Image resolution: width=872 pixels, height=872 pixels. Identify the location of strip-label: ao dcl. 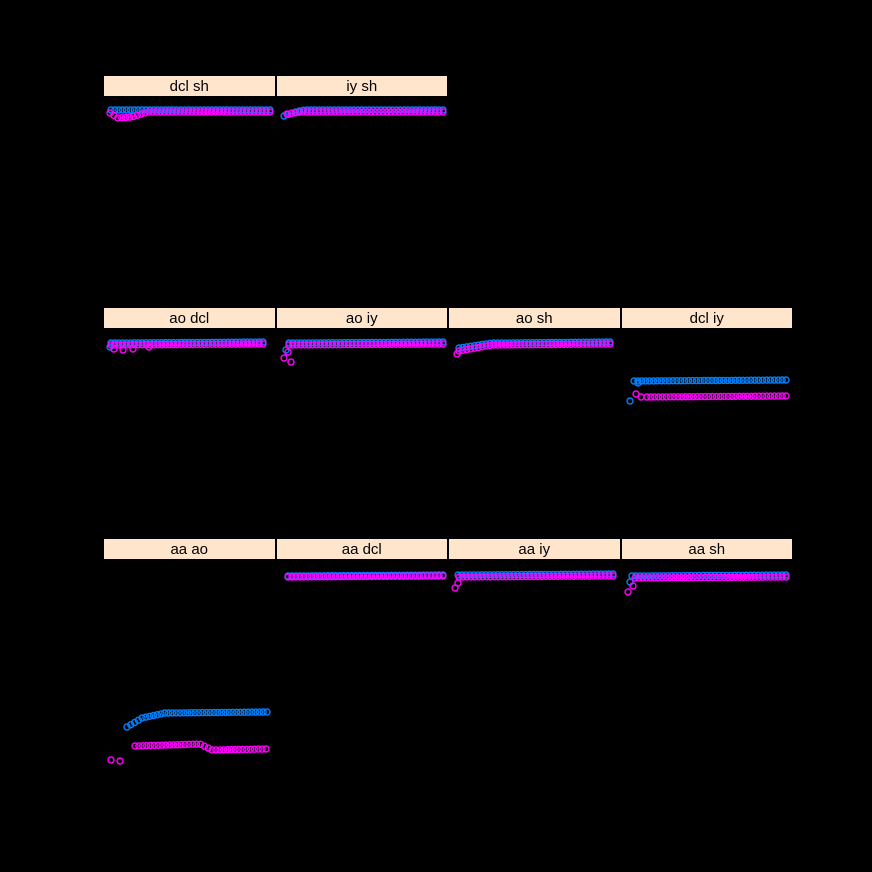
(189, 318).